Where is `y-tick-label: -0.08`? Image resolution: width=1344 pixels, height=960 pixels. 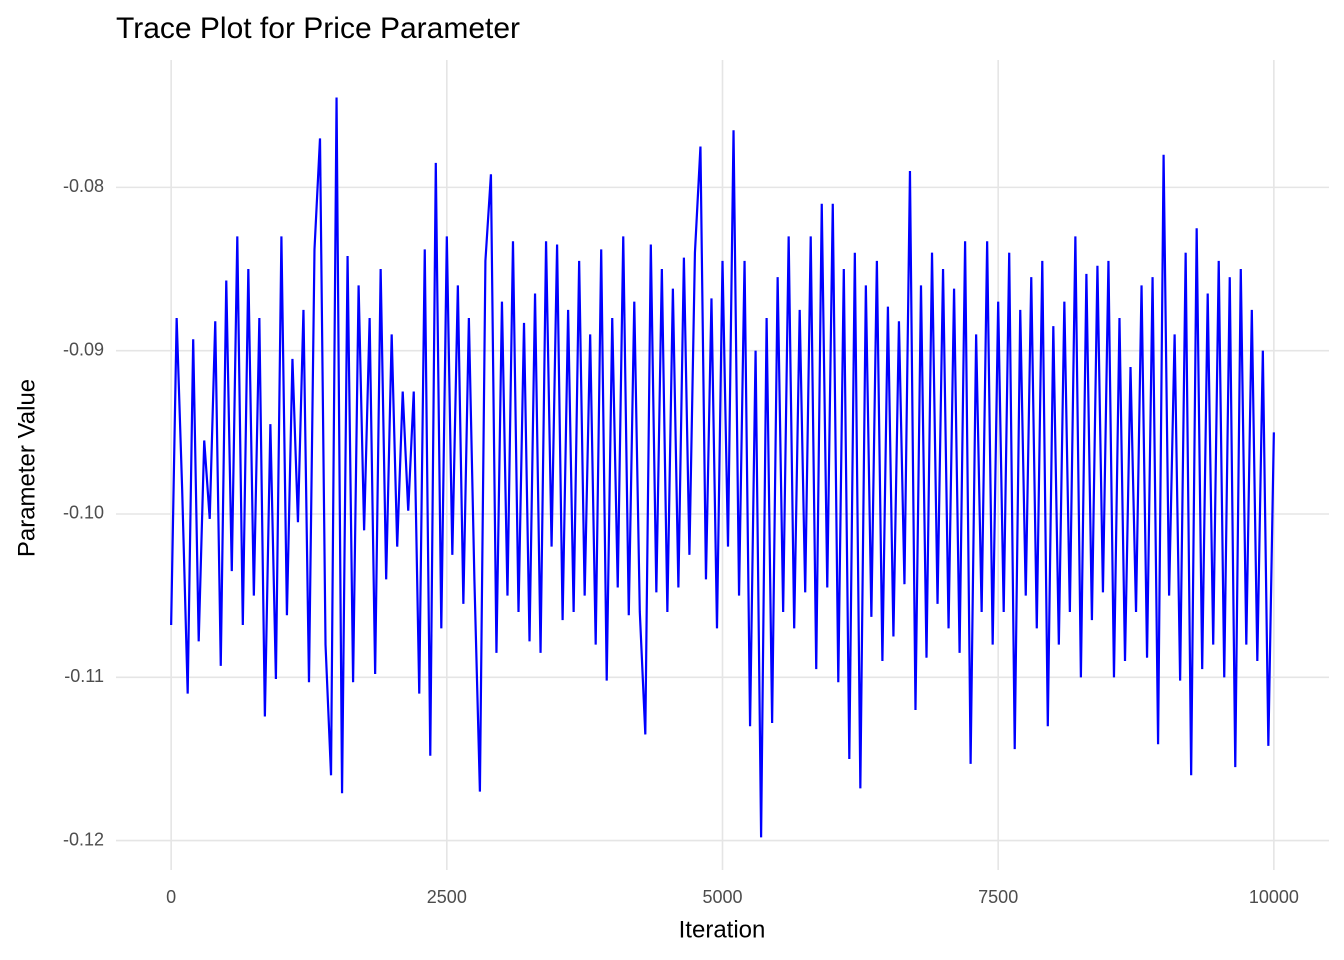 y-tick-label: -0.08 is located at coordinates (83, 186).